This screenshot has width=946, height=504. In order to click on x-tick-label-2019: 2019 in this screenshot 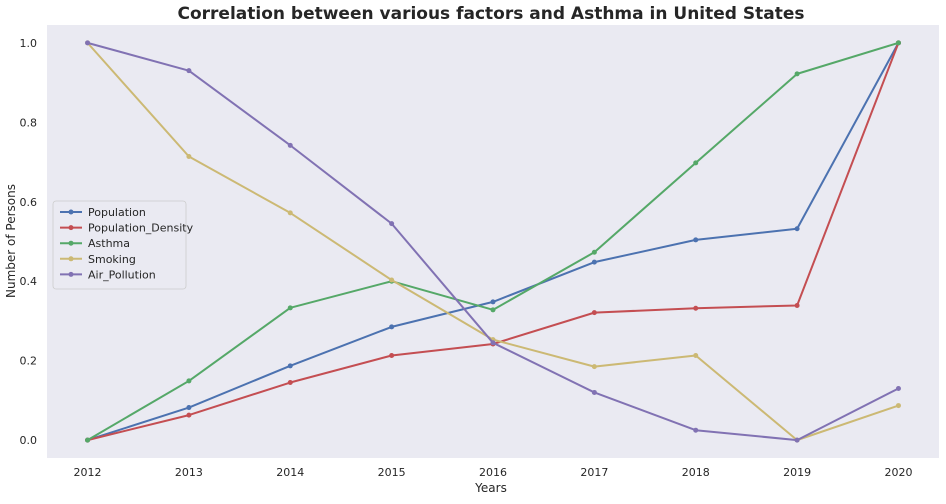, I will do `click(797, 472)`.